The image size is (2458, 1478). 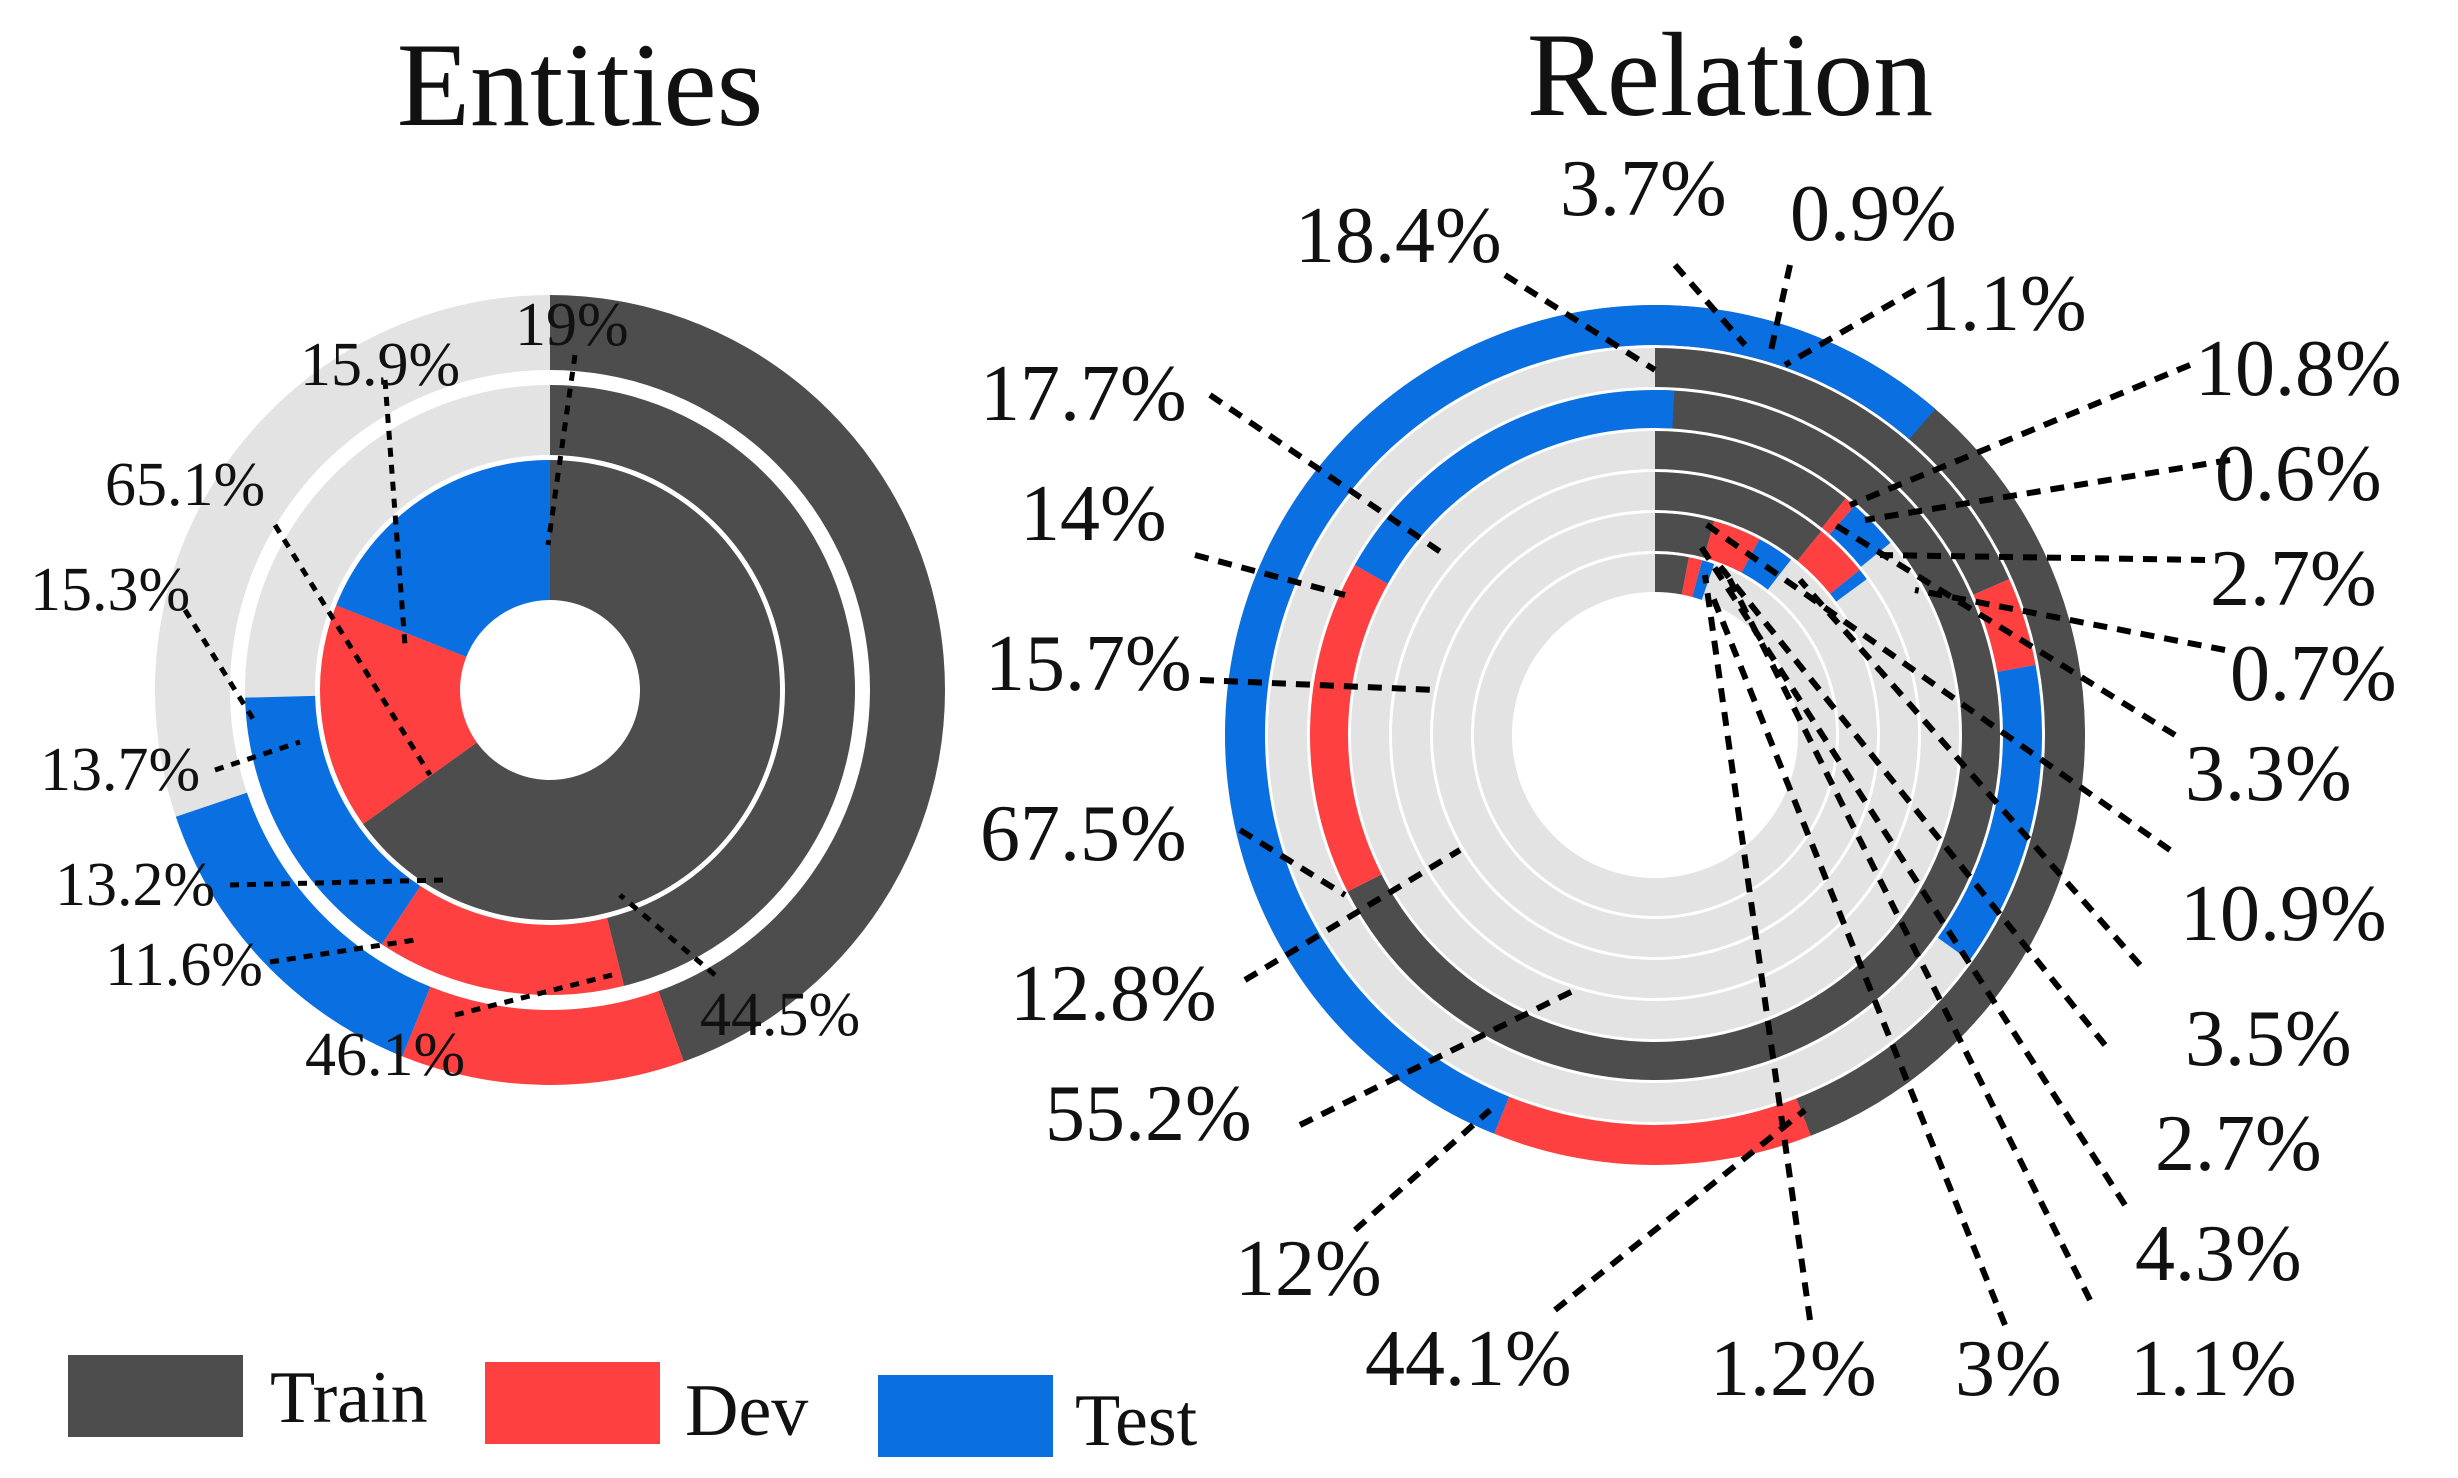 What do you see at coordinates (2298, 474) in the screenshot?
I see `data-label: 0.6%` at bounding box center [2298, 474].